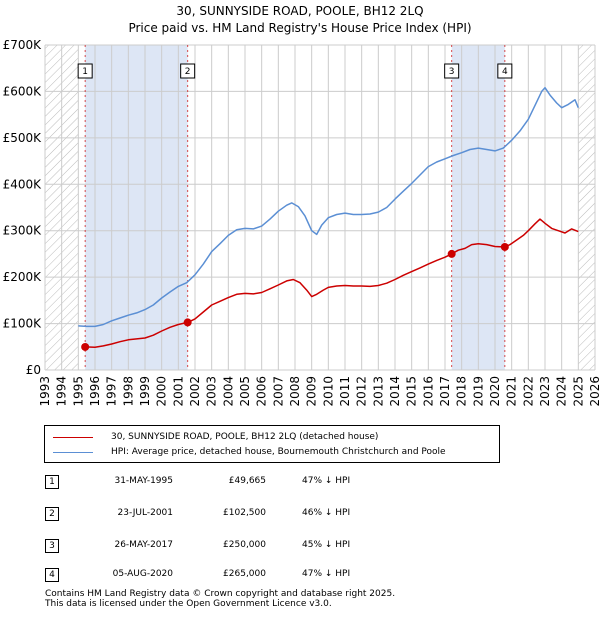  What do you see at coordinates (95, 391) in the screenshot?
I see `x-tick-label: 1996` at bounding box center [95, 391].